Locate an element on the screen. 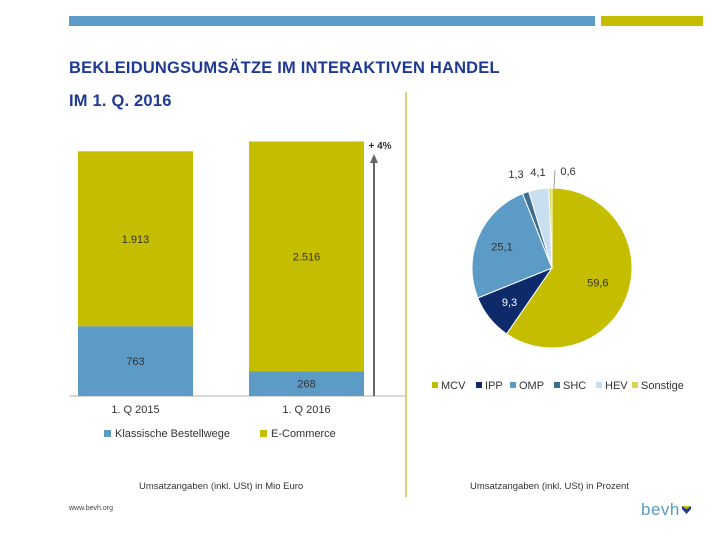 This screenshot has height=540, width=720. legend-label: IPP is located at coordinates (494, 386).